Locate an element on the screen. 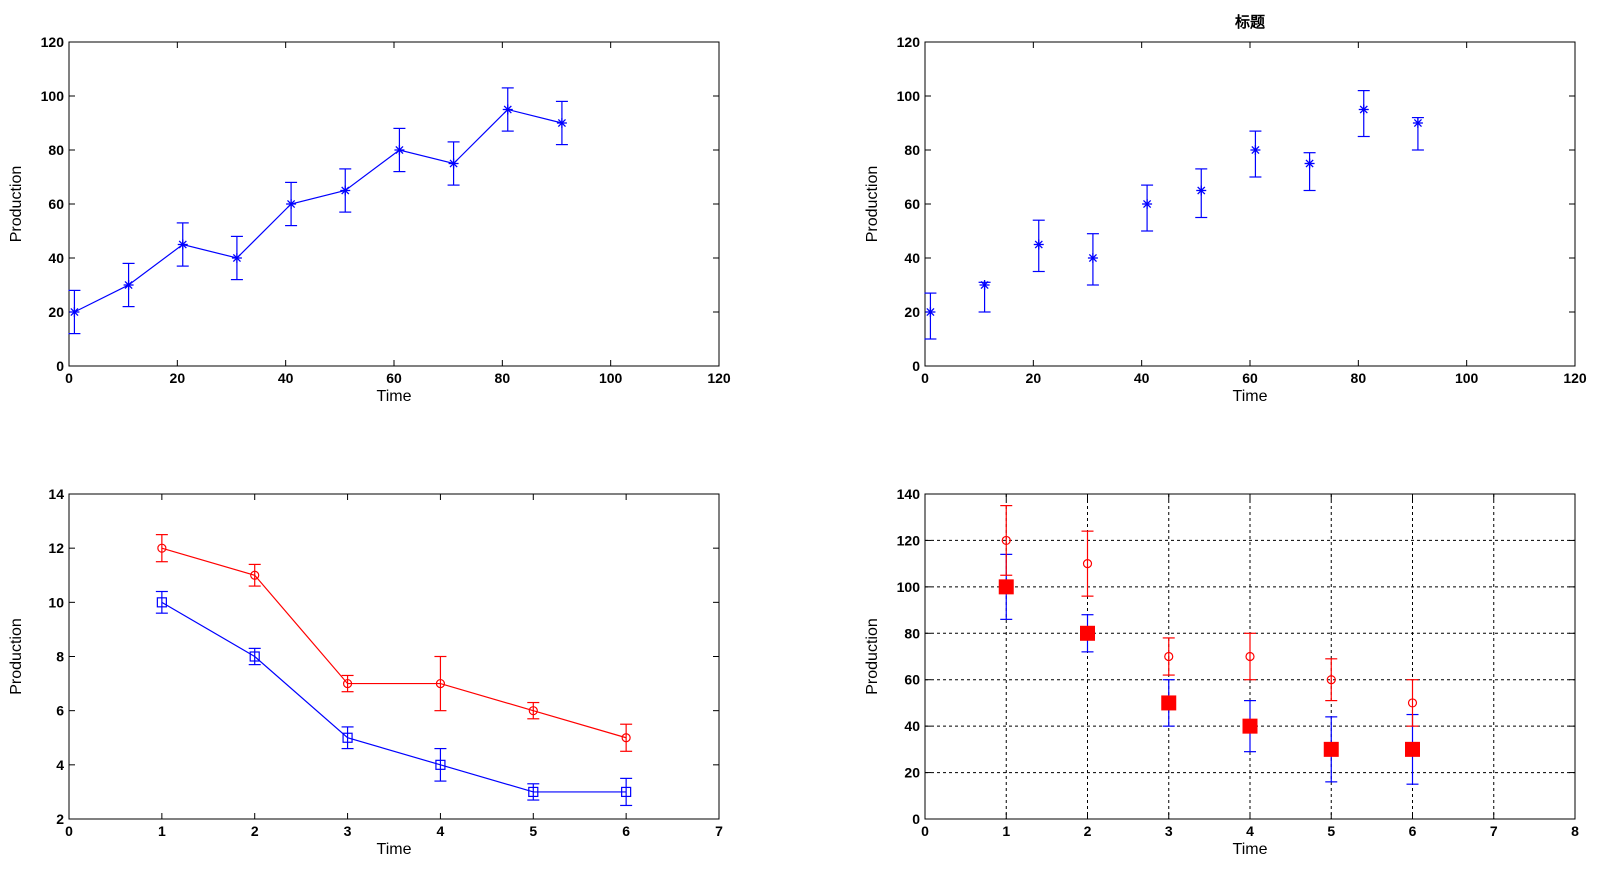  y-tick-label: 6 is located at coordinates (60, 711).